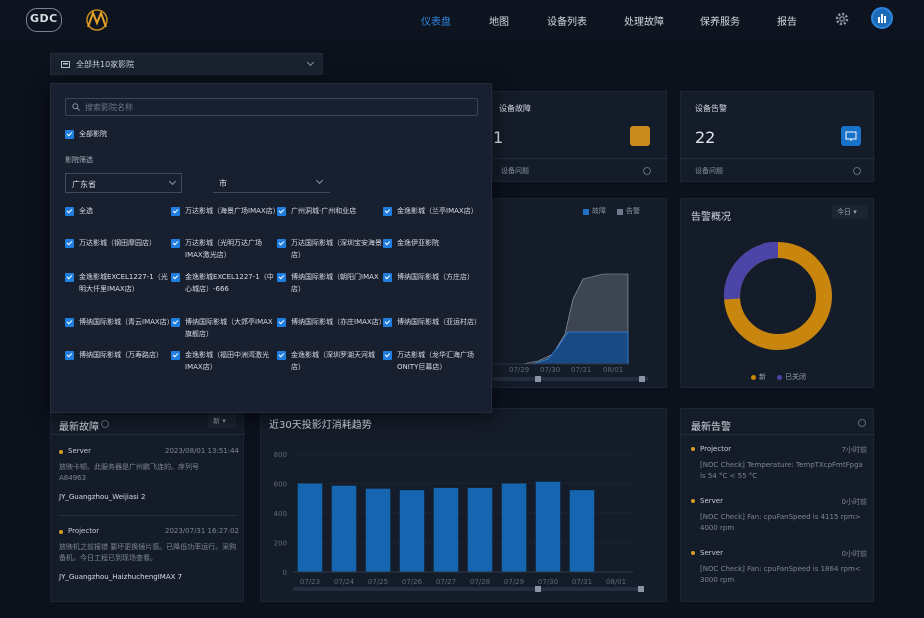 This screenshot has height=618, width=924. Describe the element at coordinates (633, 211) in the screenshot. I see `legend-alarm: 告警` at that location.